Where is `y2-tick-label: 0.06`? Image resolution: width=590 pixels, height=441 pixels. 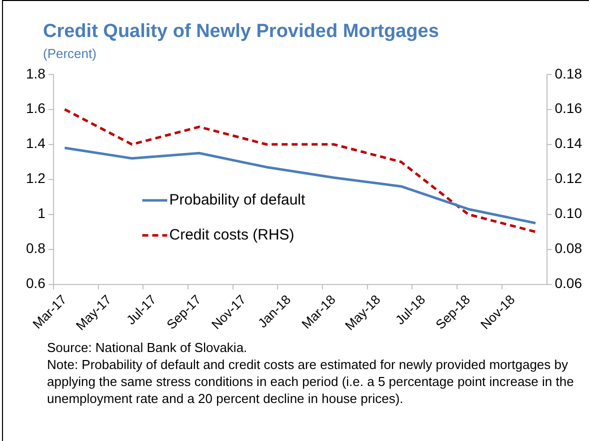 y2-tick-label: 0.06 is located at coordinates (568, 283).